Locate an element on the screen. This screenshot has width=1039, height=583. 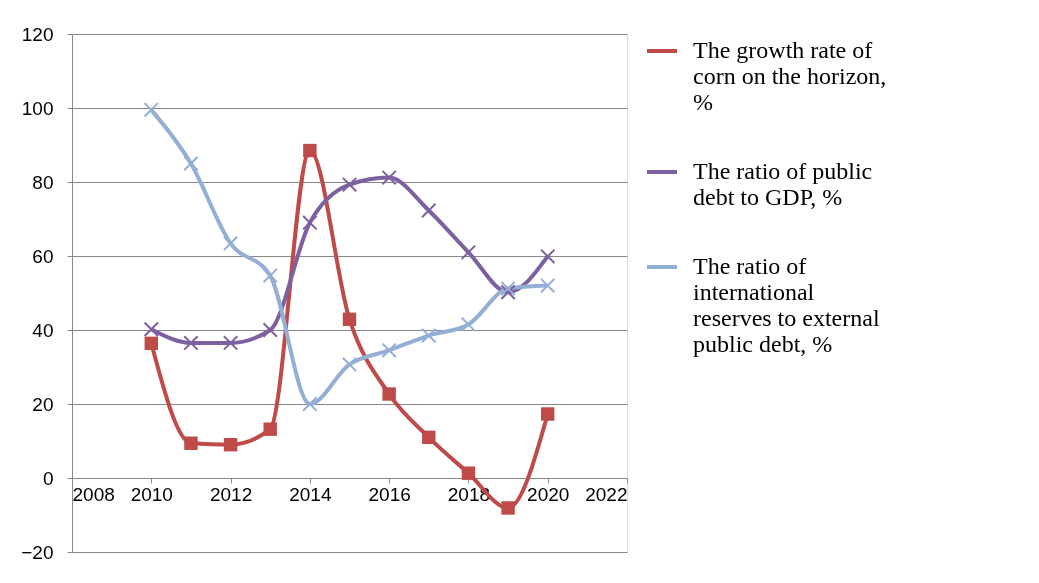
y-tick-label: 60 is located at coordinates (43, 256).